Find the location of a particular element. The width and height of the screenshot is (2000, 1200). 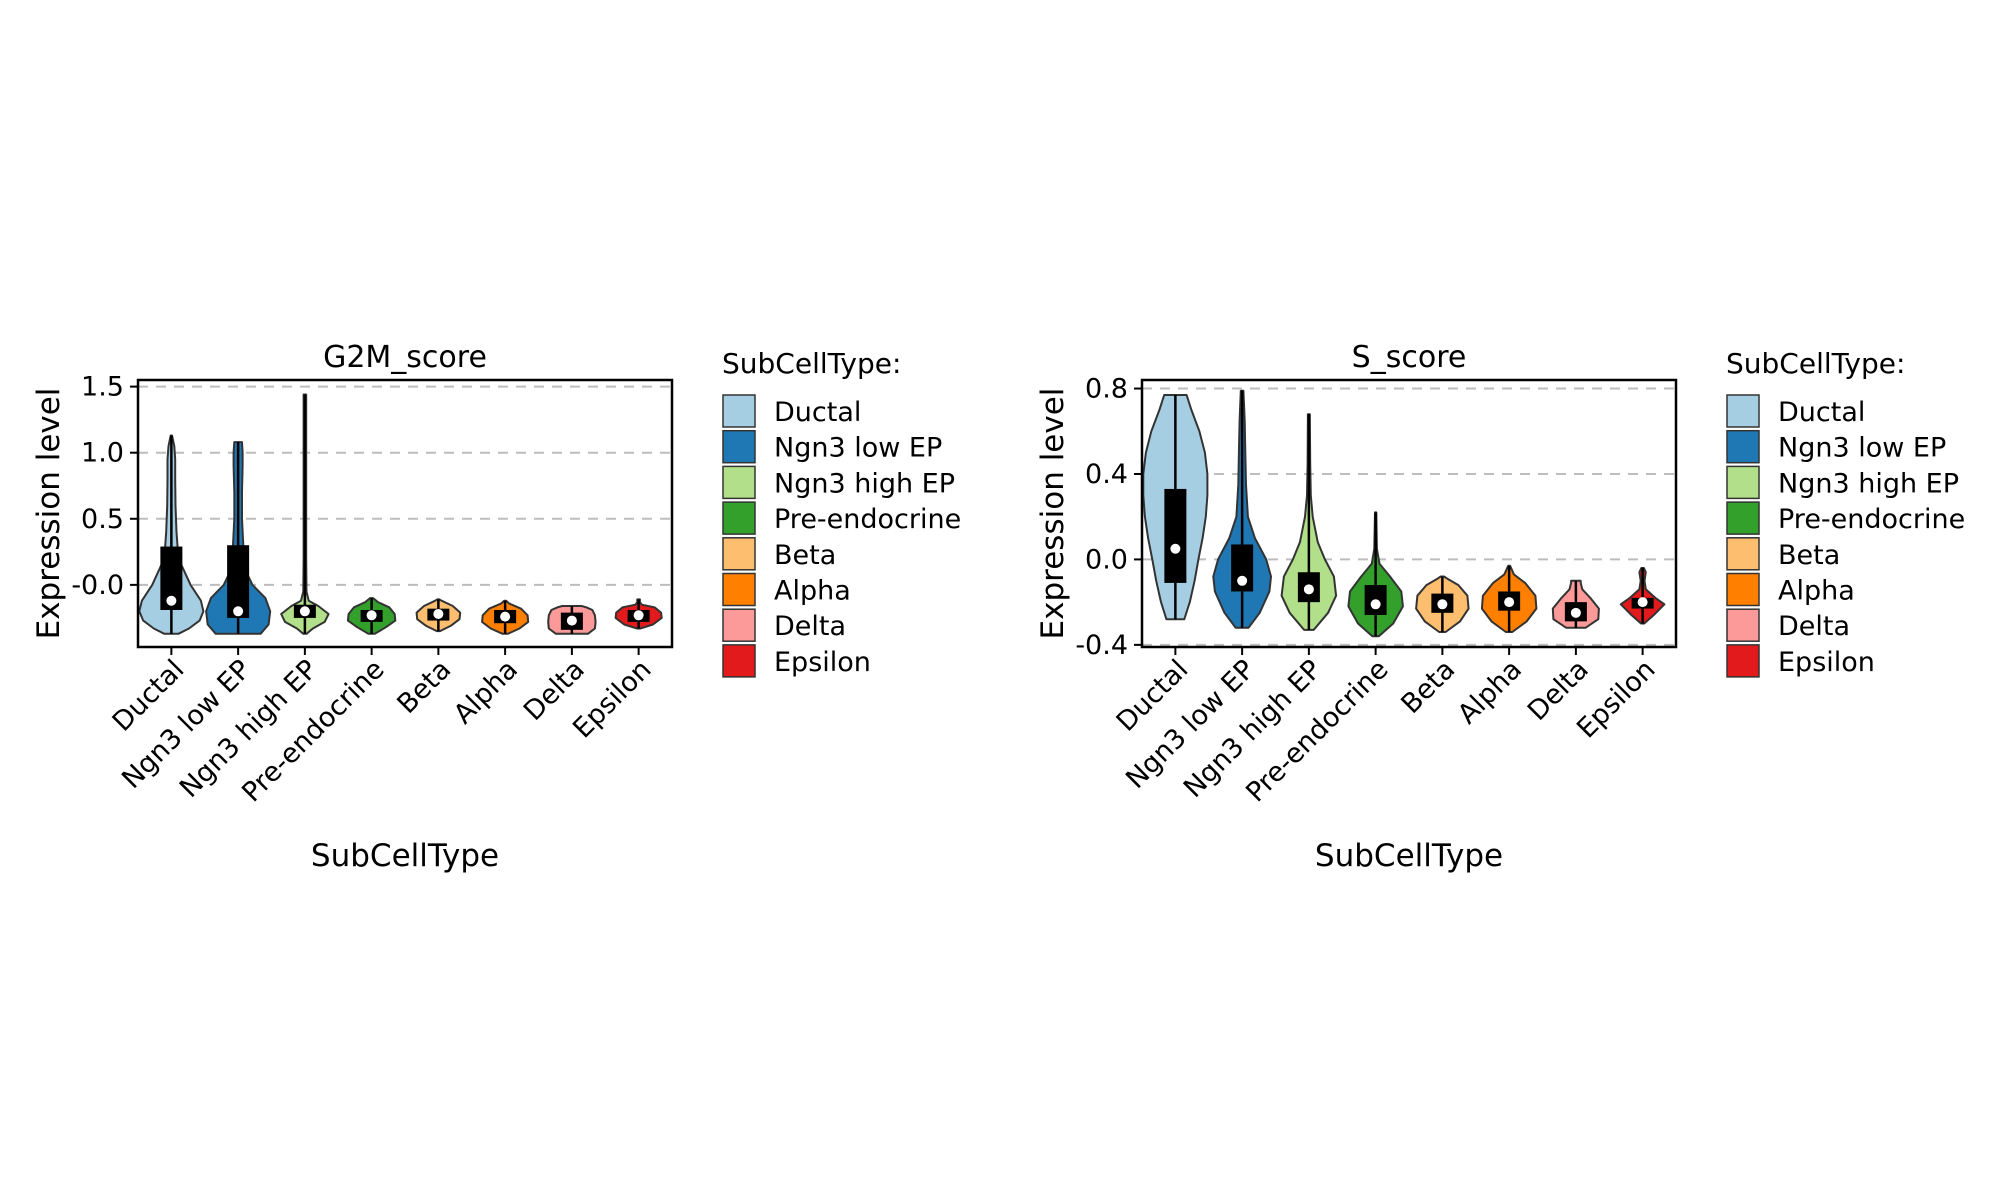

y-tick-label: 1.0 is located at coordinates (102, 453).